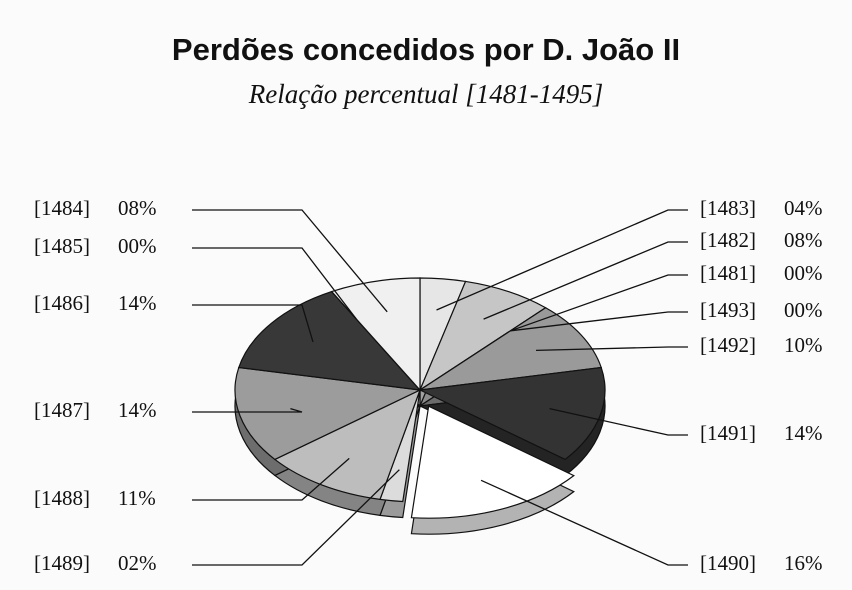 This screenshot has height=590, width=852. I want to click on slice-label: [1492], so click(728, 345).